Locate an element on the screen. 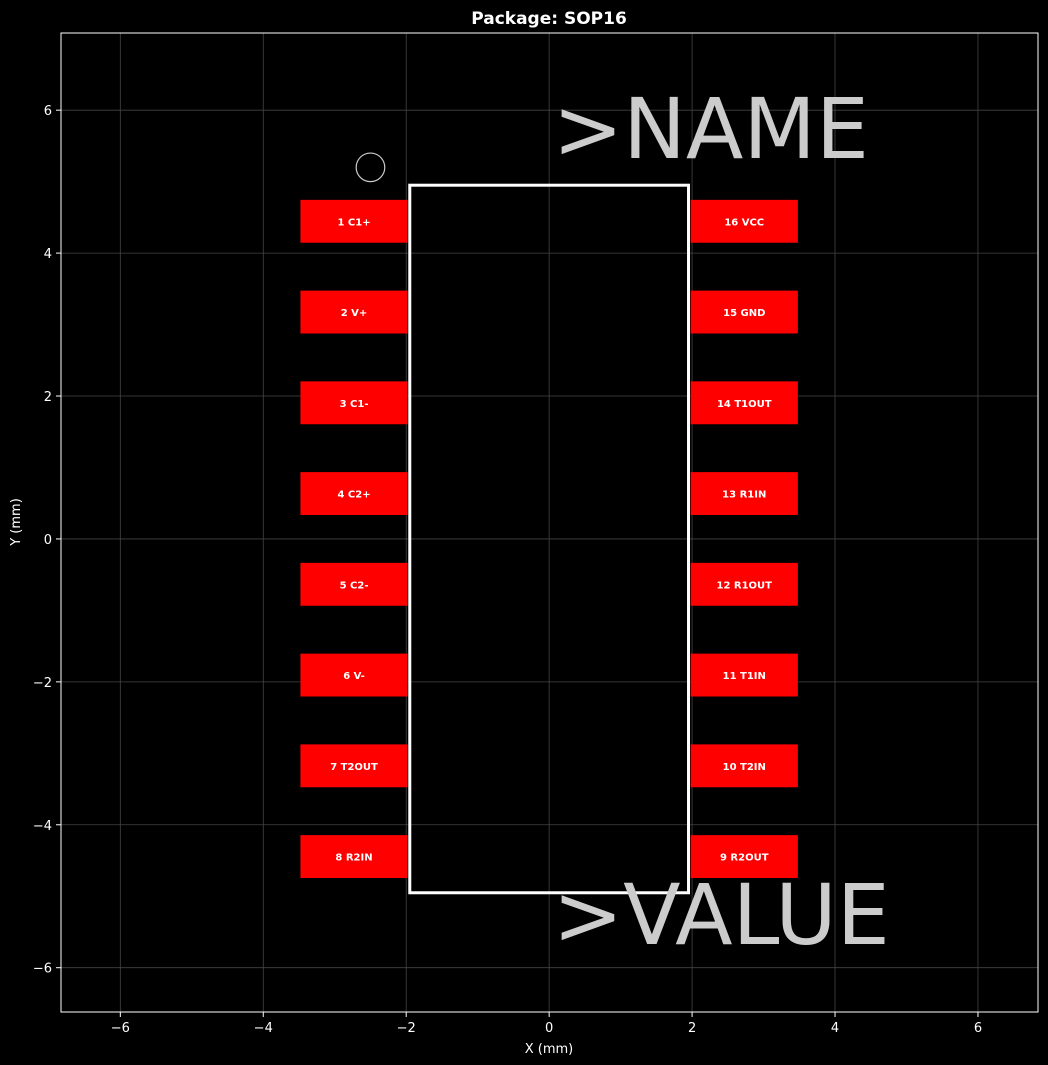  x-tick-label: 2 is located at coordinates (692, 1028).